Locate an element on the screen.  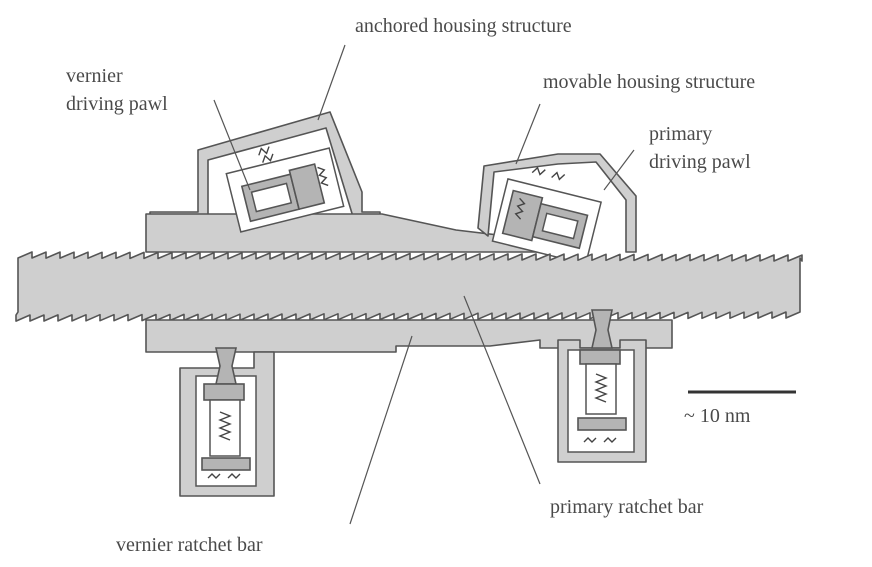
label-primary-pawl-line1: primary is located at coordinates (681, 134).